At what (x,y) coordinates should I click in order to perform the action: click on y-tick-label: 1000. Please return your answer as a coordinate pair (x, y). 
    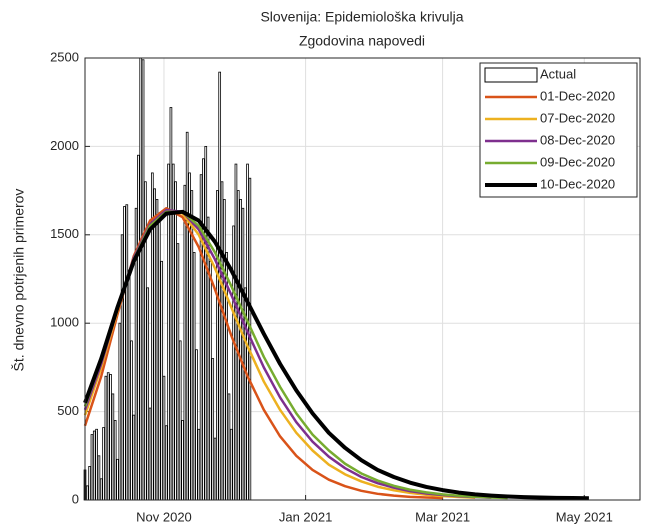
    Looking at the image, I should click on (64, 322).